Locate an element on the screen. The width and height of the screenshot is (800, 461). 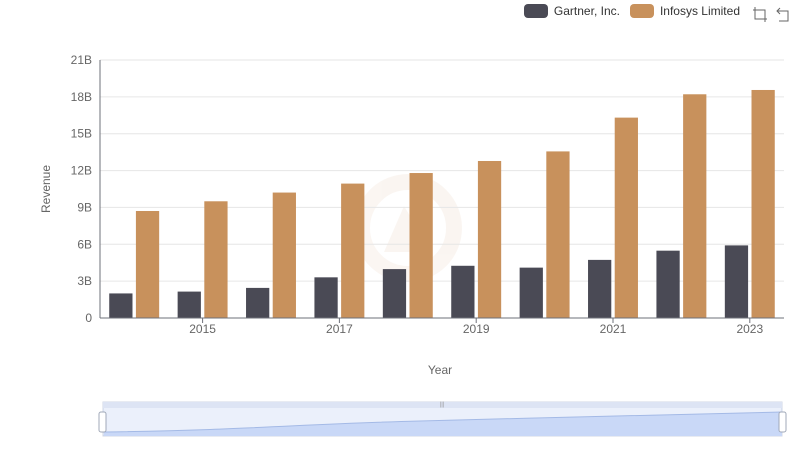
bar-gartner-2020 is located at coordinates (531, 292).